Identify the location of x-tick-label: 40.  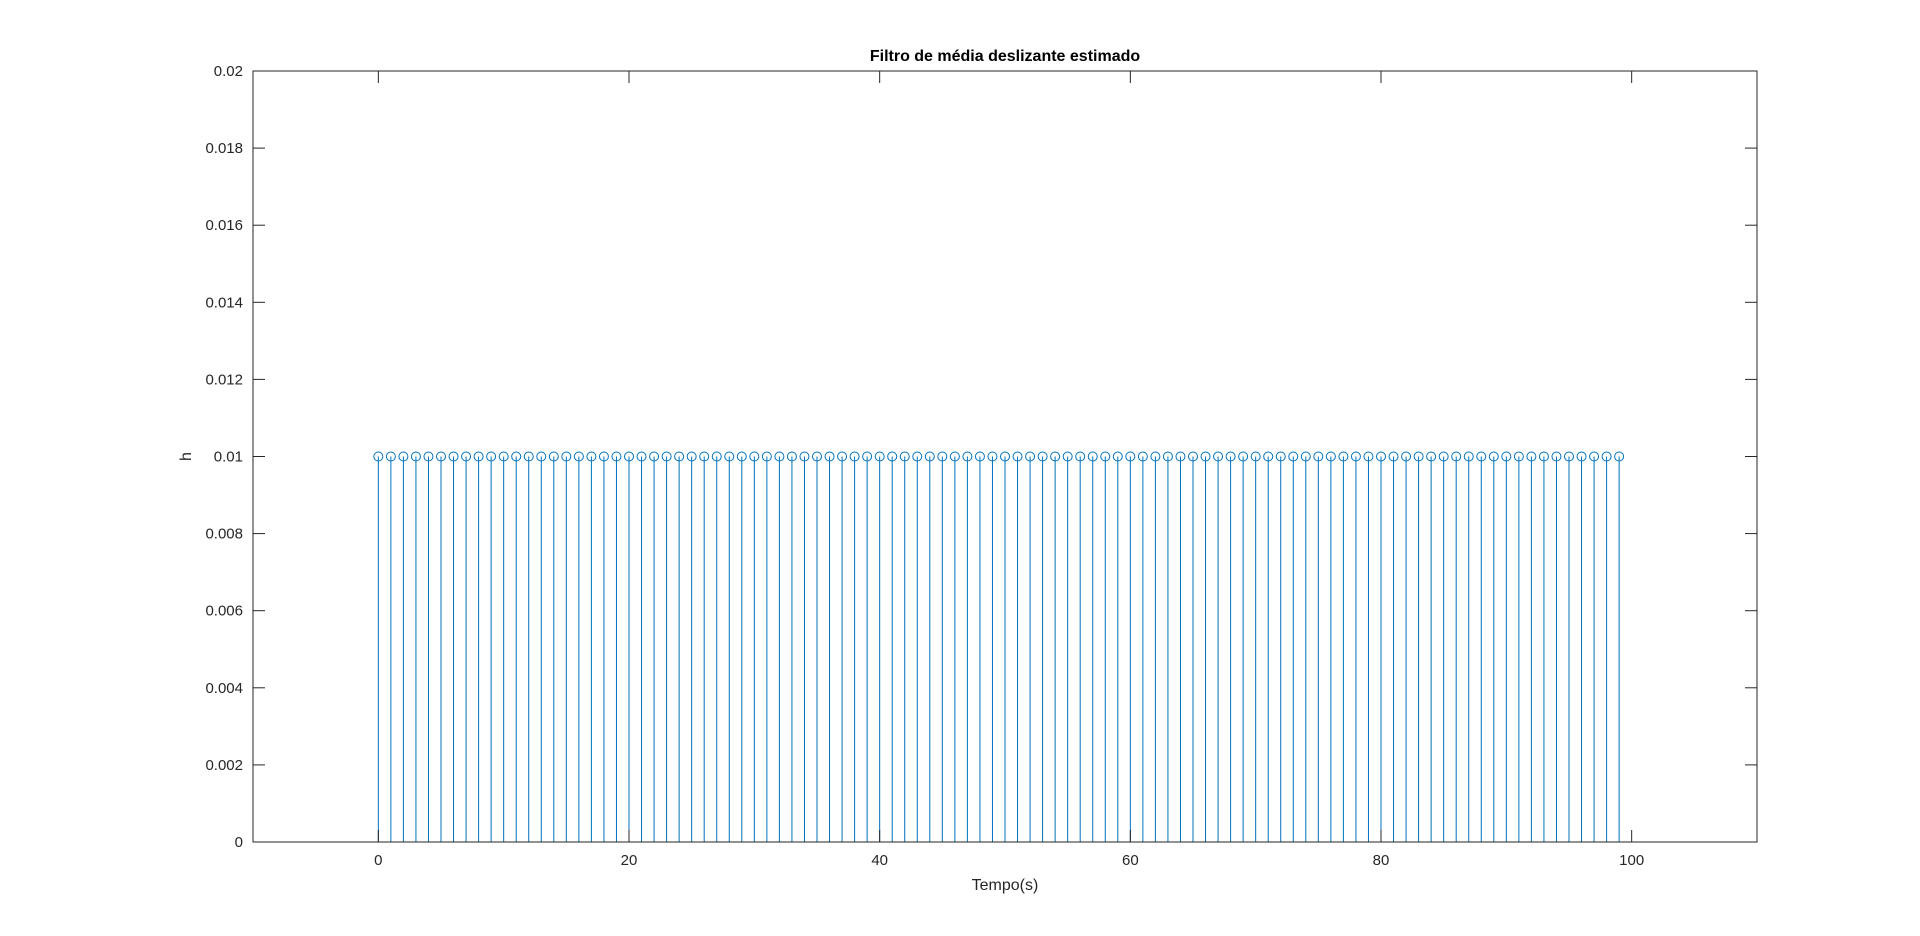
(879, 860).